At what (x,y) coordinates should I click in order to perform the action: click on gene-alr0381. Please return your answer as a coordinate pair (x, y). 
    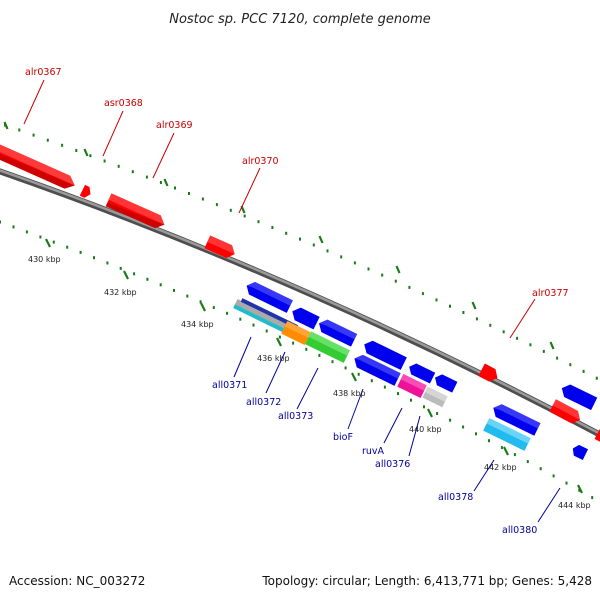
    Looking at the image, I should click on (597, 436).